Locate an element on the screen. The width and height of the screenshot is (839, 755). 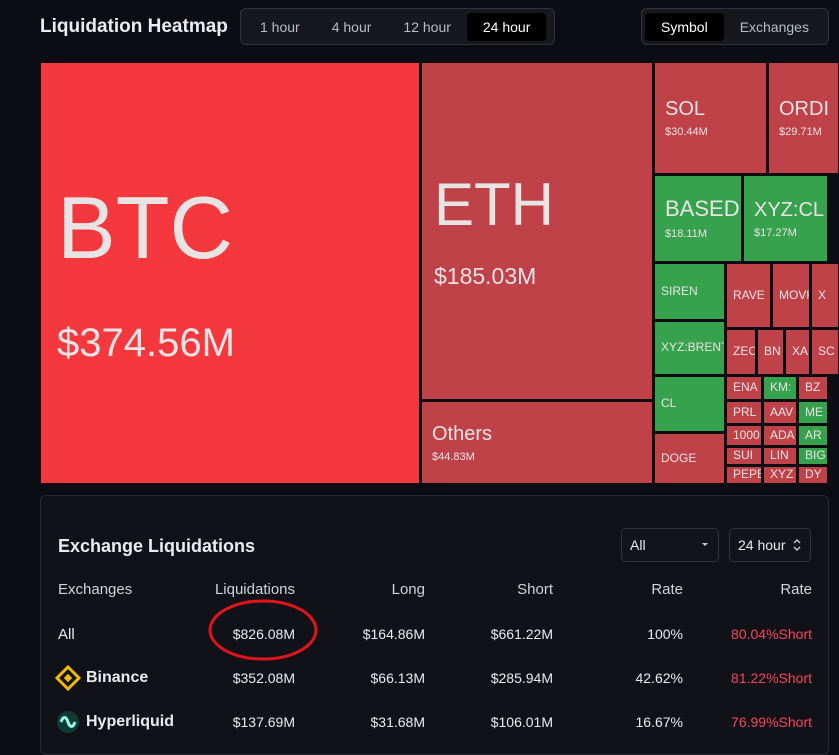
heatmap-tile: BZ is located at coordinates (813, 388).